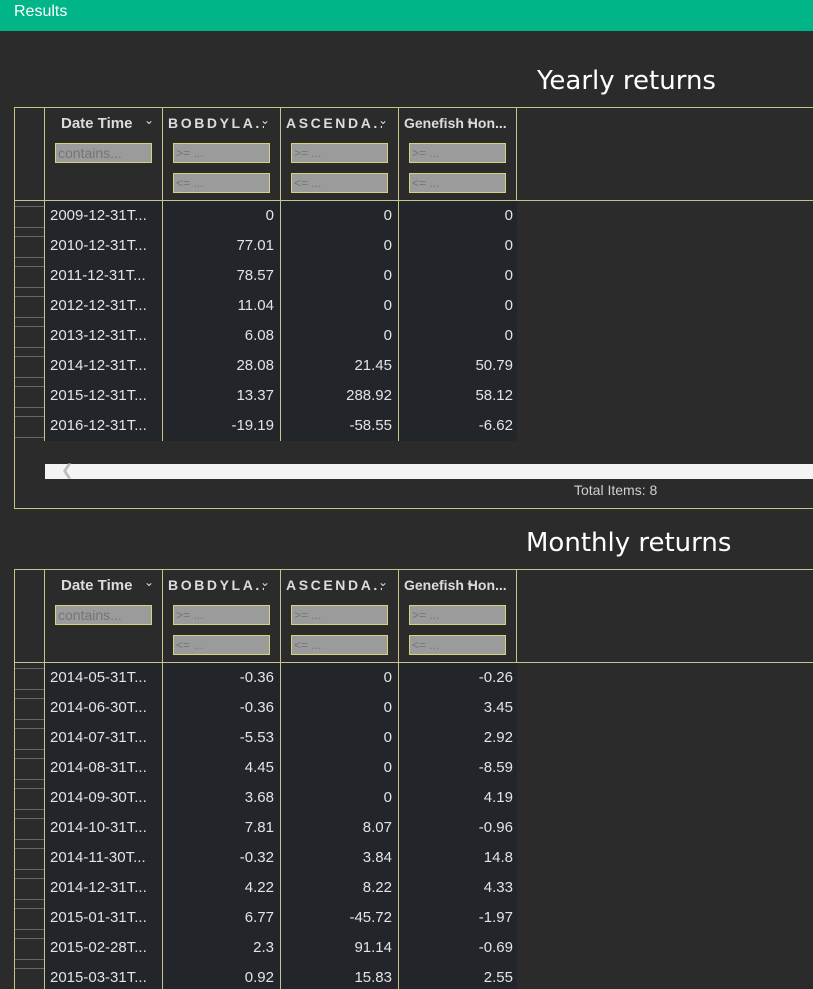 Image resolution: width=813 pixels, height=989 pixels. I want to click on value-cell: 3.84, so click(340, 858).